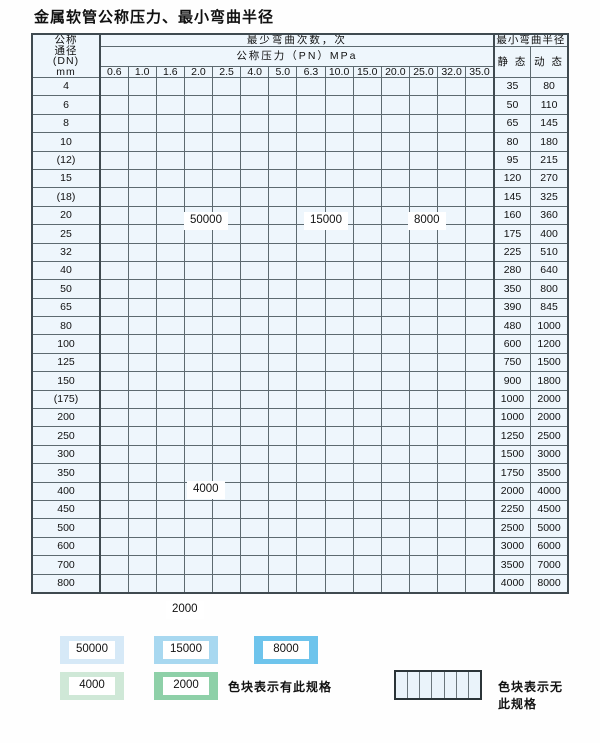 The width and height of the screenshot is (600, 743). Describe the element at coordinates (512, 509) in the screenshot. I see `static-radius-value: 2250` at that location.